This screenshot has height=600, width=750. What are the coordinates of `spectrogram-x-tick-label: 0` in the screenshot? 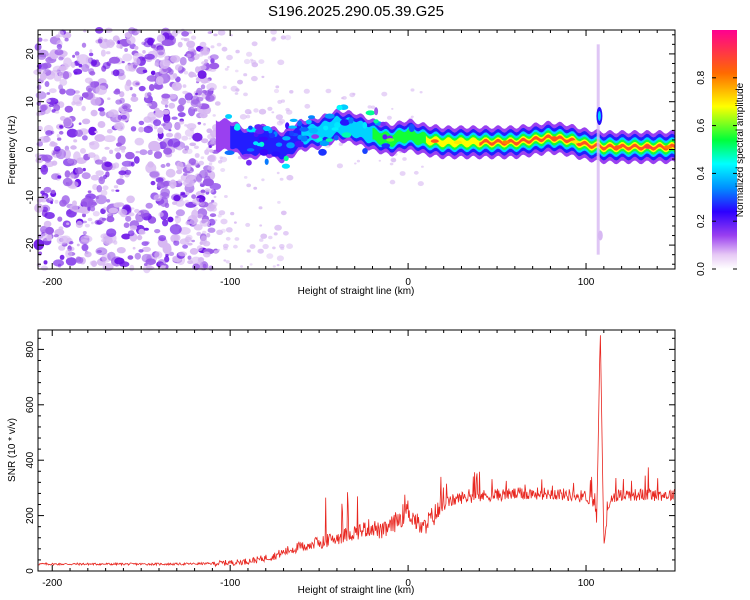 It's located at (408, 282).